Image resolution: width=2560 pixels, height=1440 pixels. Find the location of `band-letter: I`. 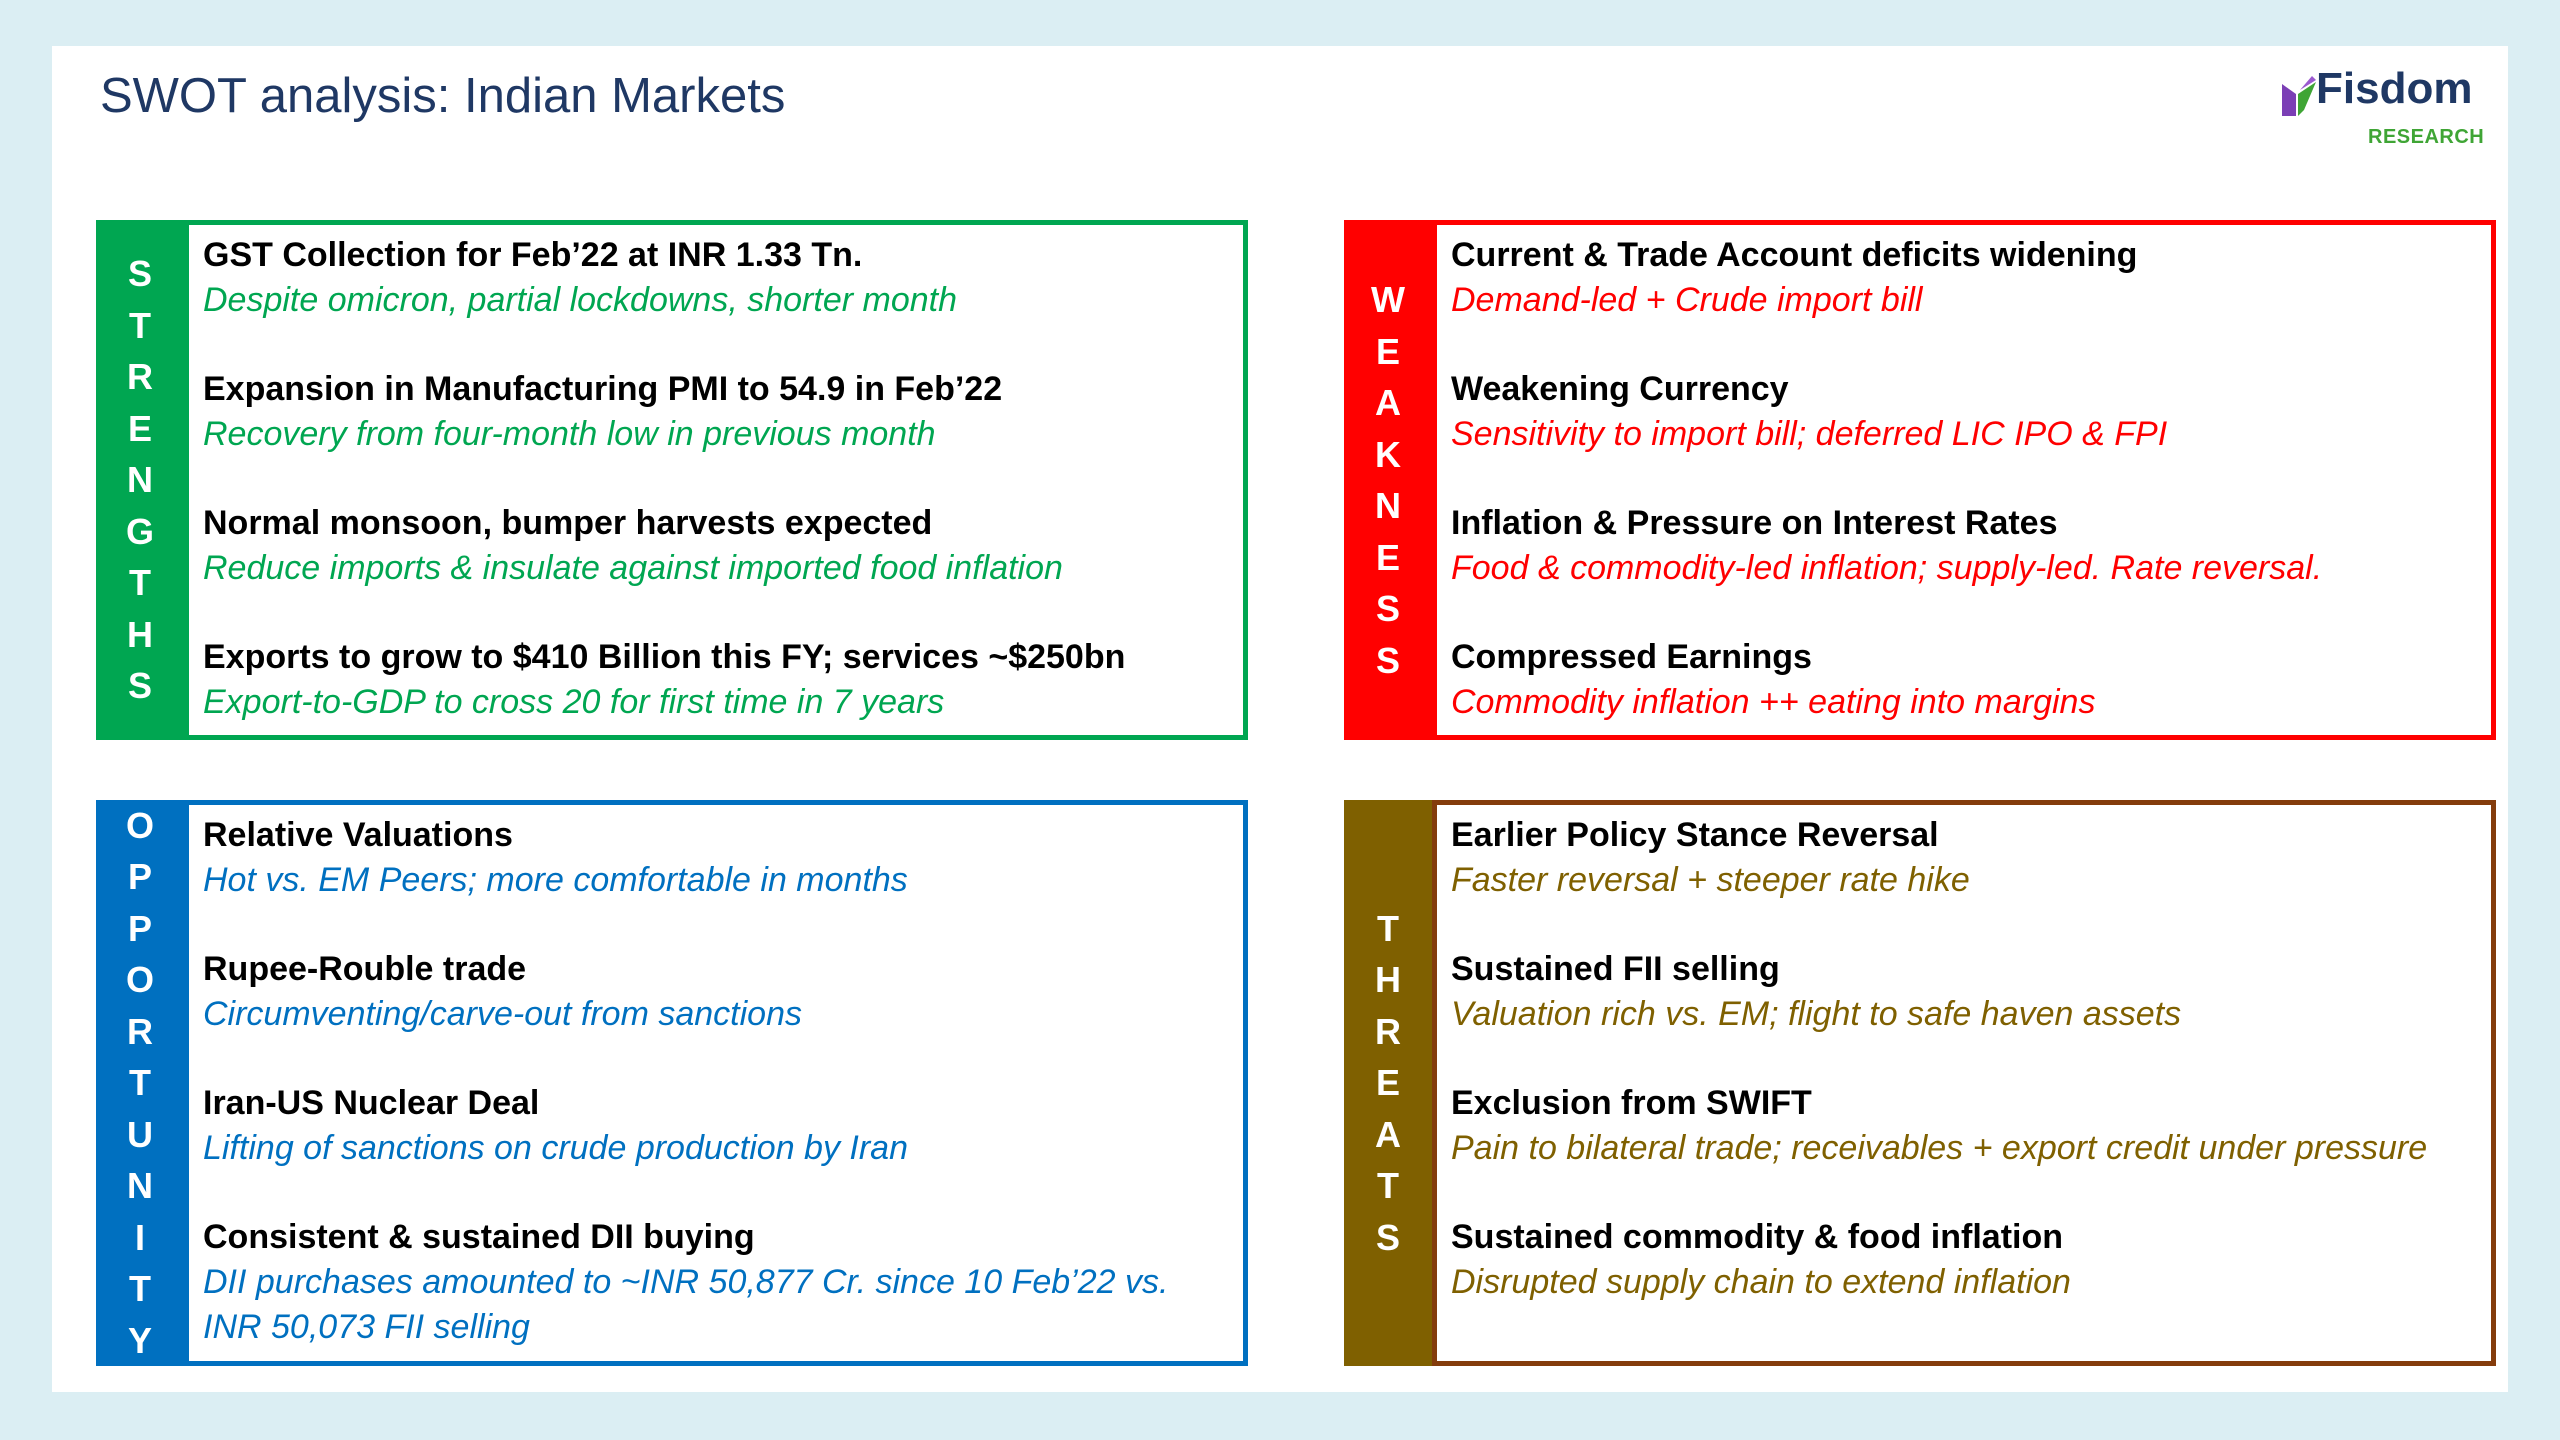

band-letter: I is located at coordinates (139, 1237).